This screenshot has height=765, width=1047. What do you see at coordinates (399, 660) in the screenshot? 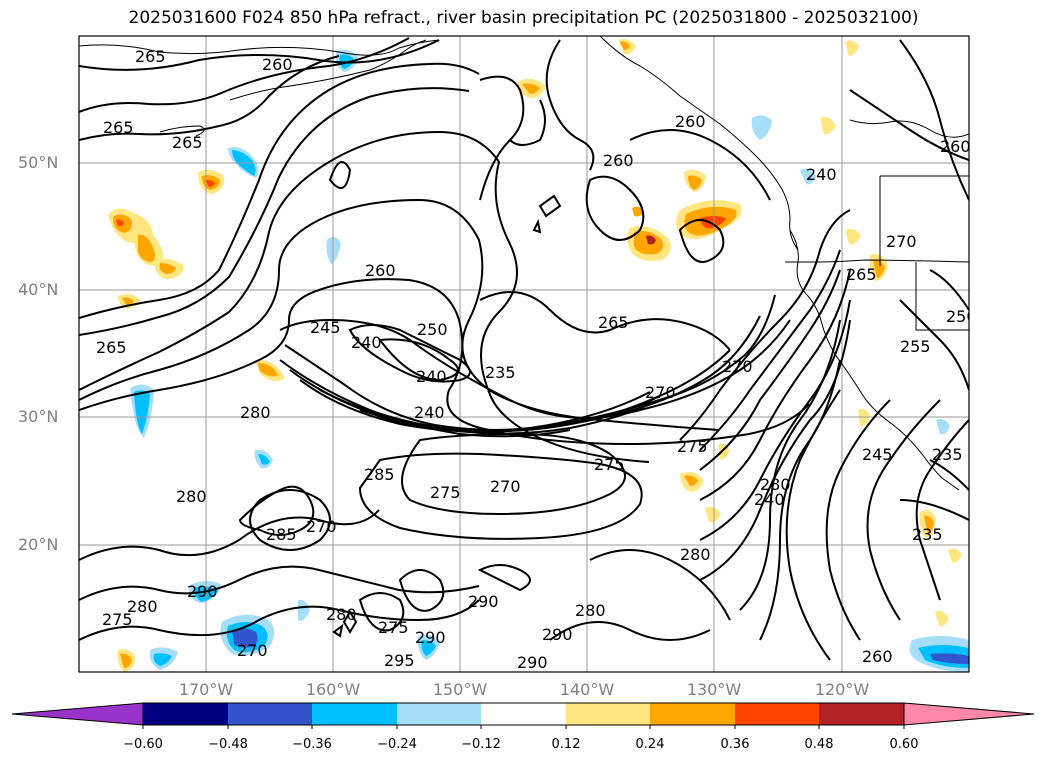
I see `contour-label: 295` at bounding box center [399, 660].